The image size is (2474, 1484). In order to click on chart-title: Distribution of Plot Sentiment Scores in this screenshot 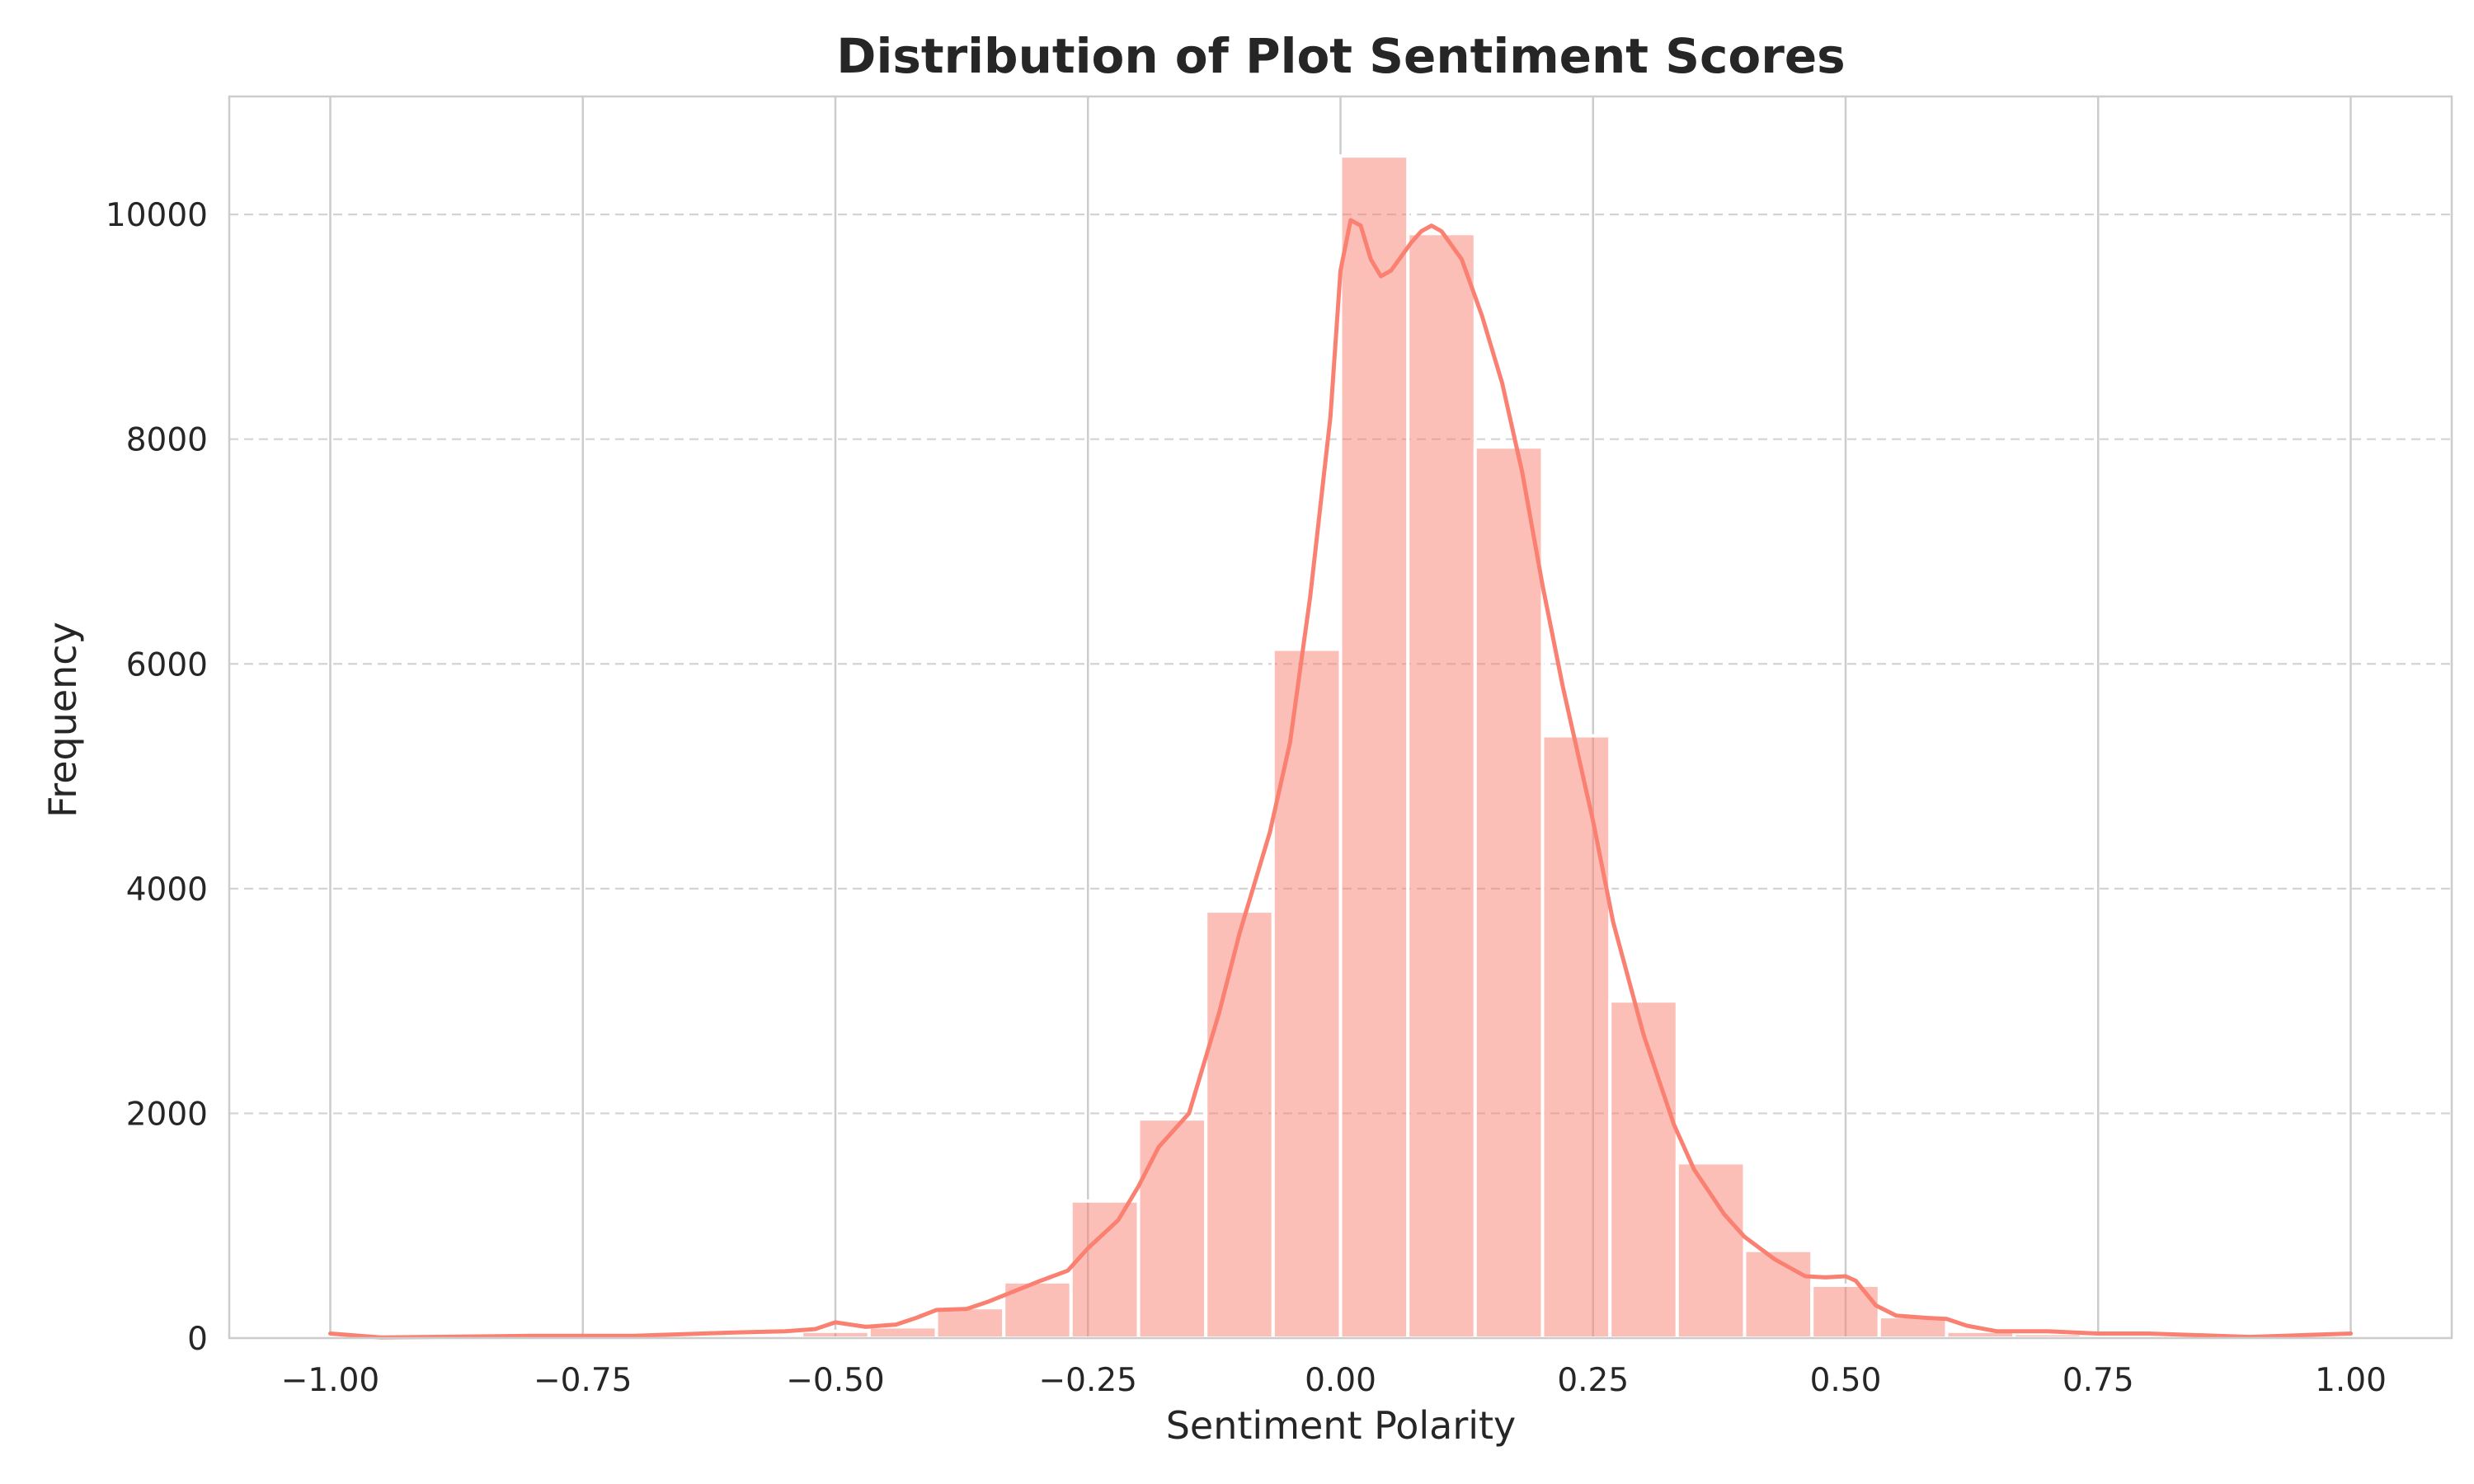, I will do `click(1340, 56)`.